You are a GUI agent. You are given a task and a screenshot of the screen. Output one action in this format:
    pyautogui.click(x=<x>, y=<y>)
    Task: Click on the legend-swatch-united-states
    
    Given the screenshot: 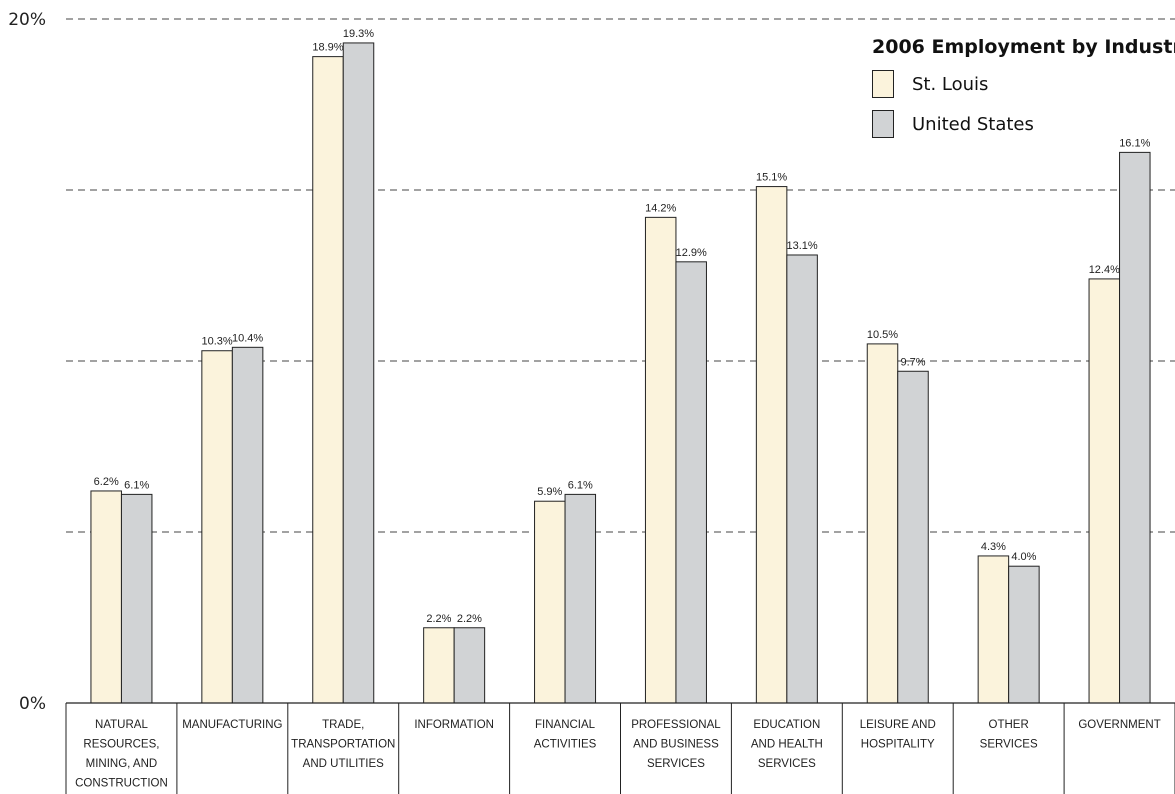 What is the action you would take?
    pyautogui.click(x=883, y=124)
    